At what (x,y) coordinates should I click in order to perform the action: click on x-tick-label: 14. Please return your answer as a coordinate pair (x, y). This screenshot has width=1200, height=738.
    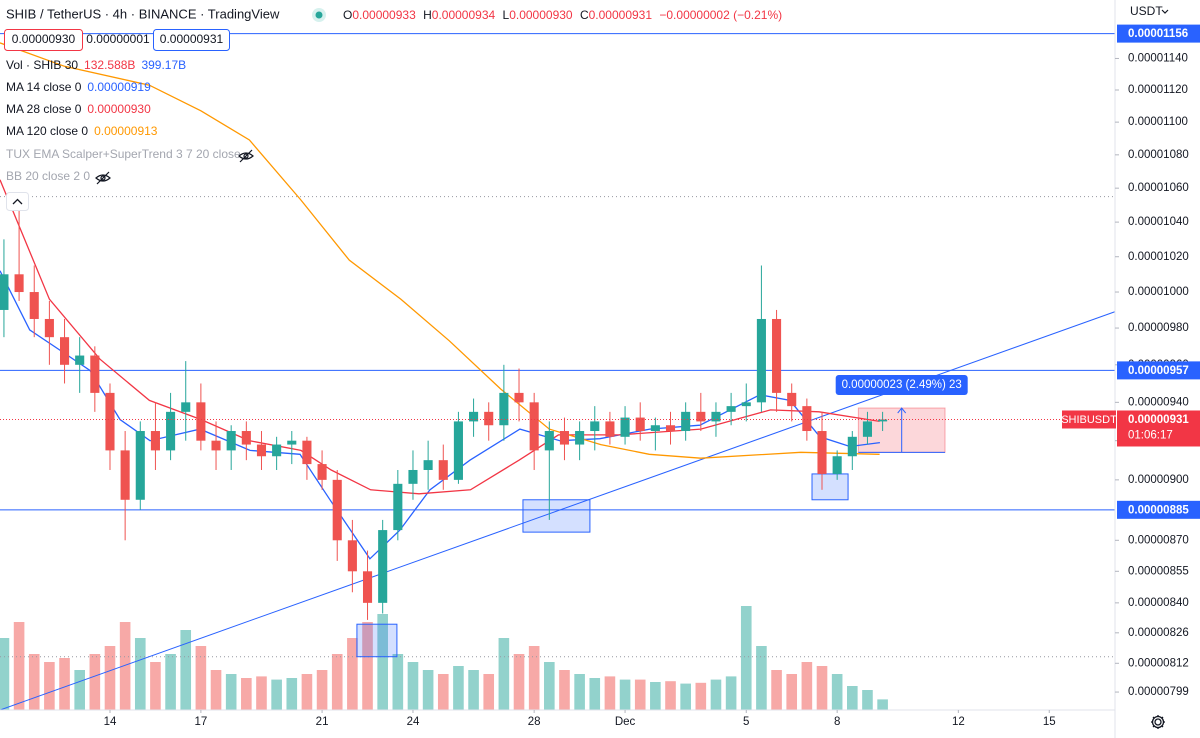
    Looking at the image, I should click on (110, 722).